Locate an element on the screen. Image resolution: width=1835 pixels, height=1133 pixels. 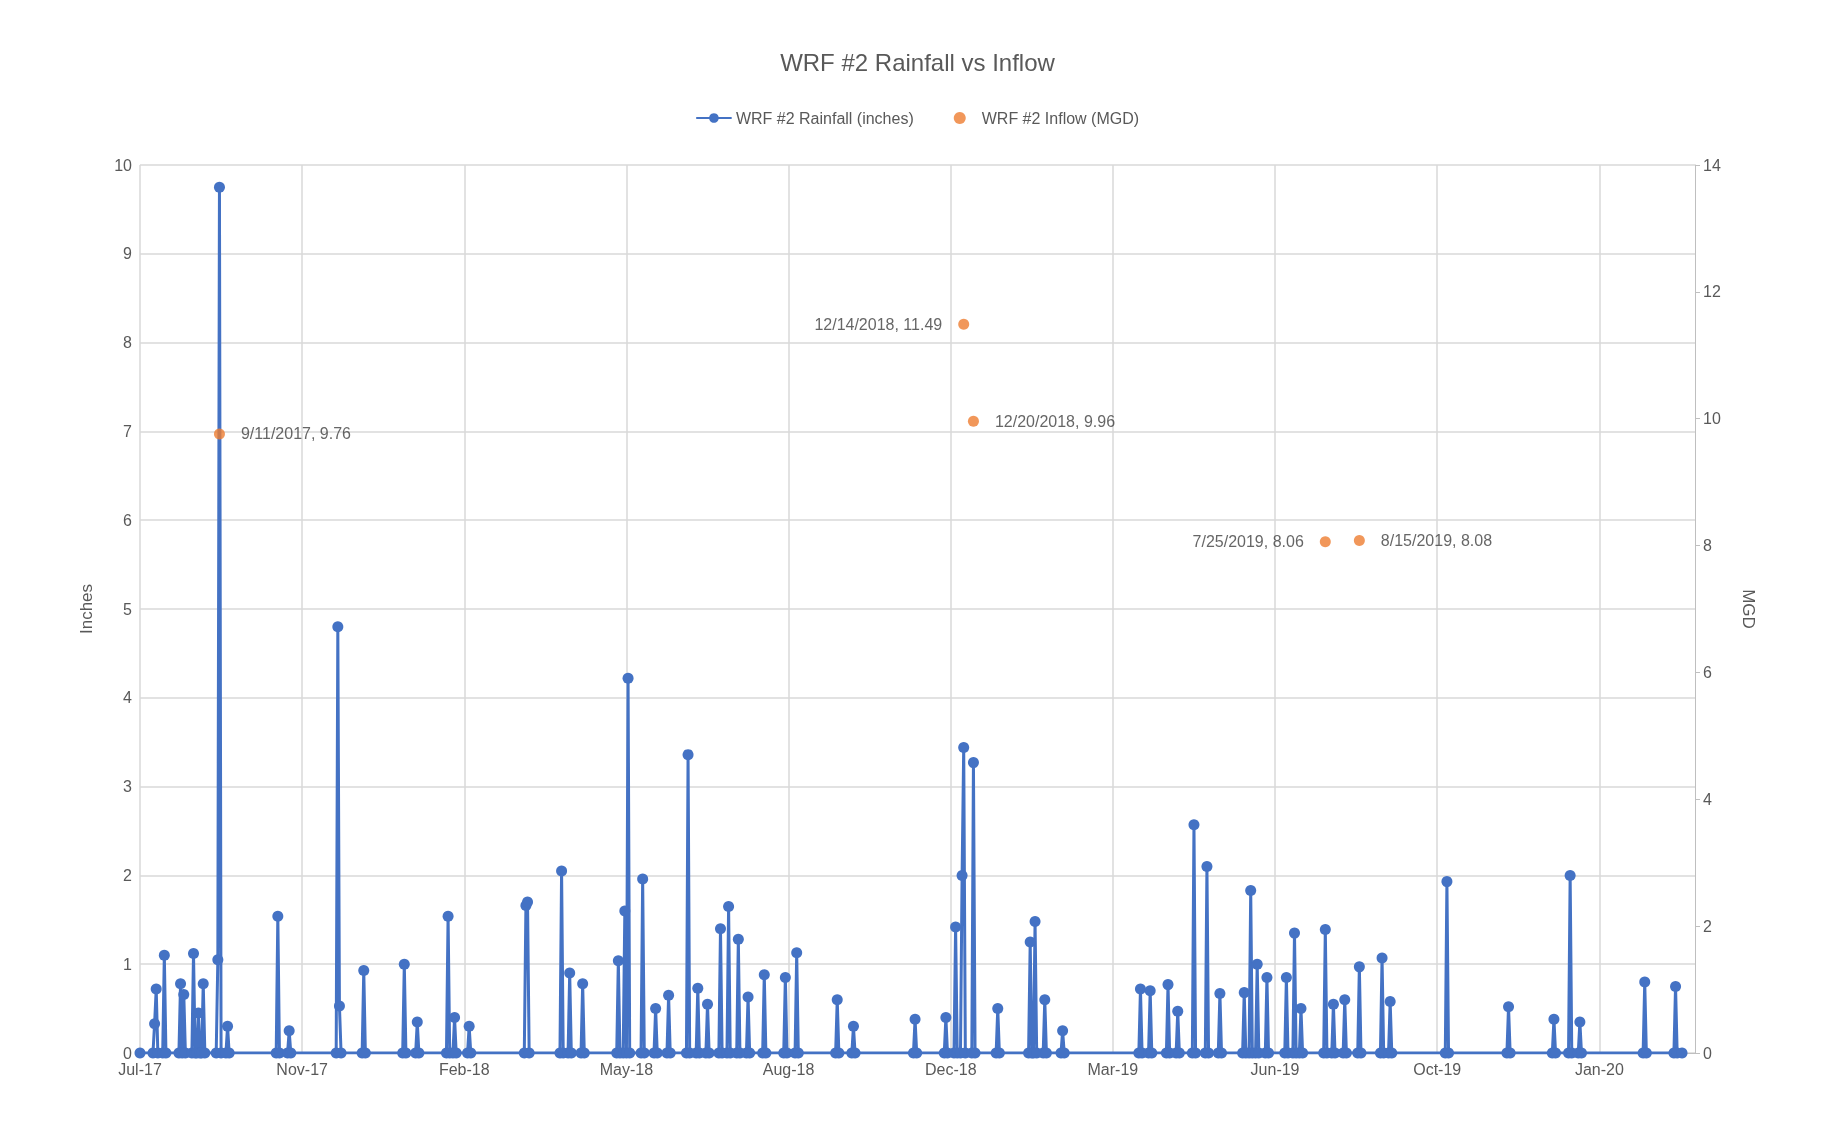
y-tick-label: 2 is located at coordinates (128, 875).